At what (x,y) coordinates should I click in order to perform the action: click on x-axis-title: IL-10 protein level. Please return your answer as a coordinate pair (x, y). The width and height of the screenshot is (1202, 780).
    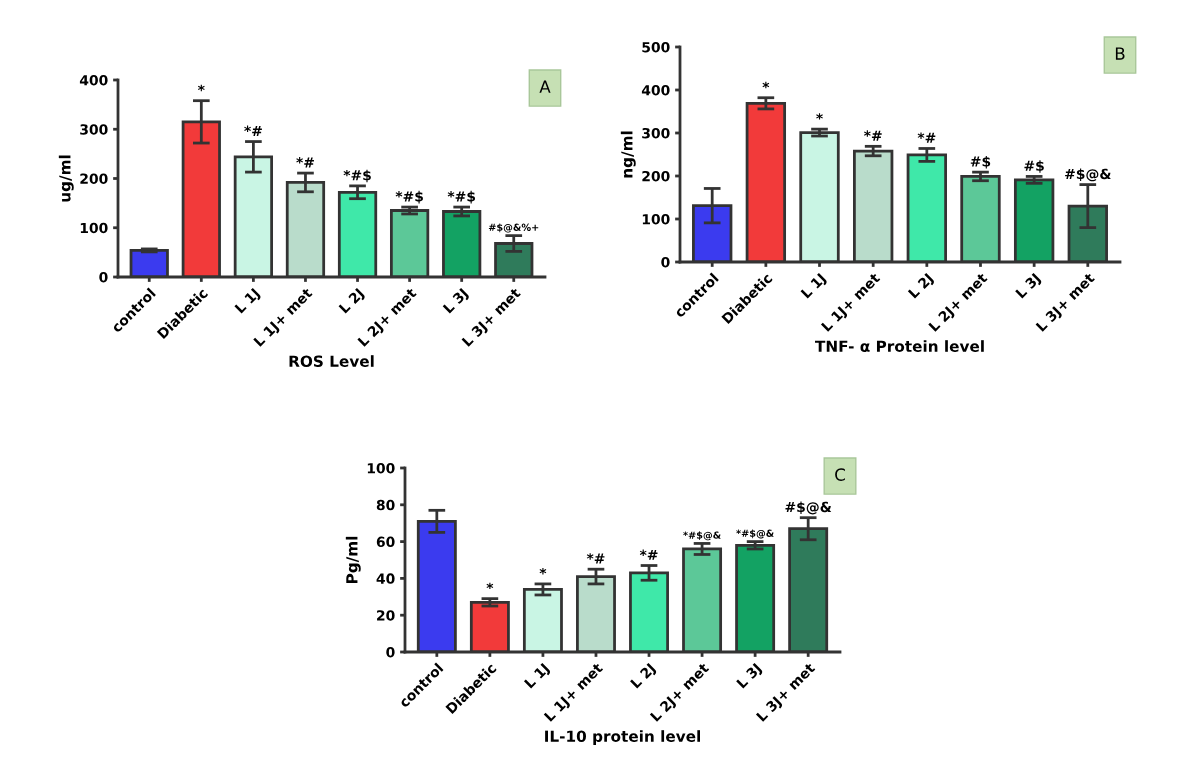
    Looking at the image, I should click on (622, 737).